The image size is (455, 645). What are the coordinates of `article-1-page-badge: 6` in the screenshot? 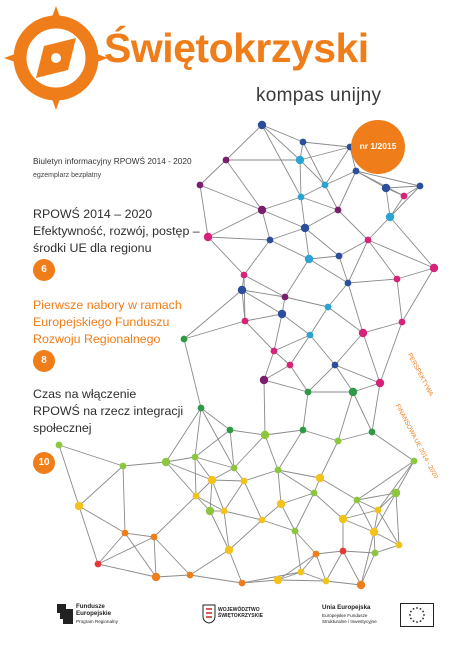 It's located at (44, 270).